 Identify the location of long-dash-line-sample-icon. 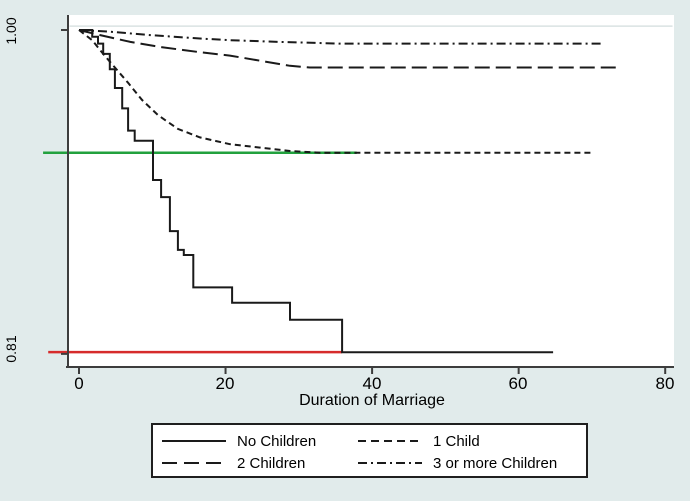
(194, 463).